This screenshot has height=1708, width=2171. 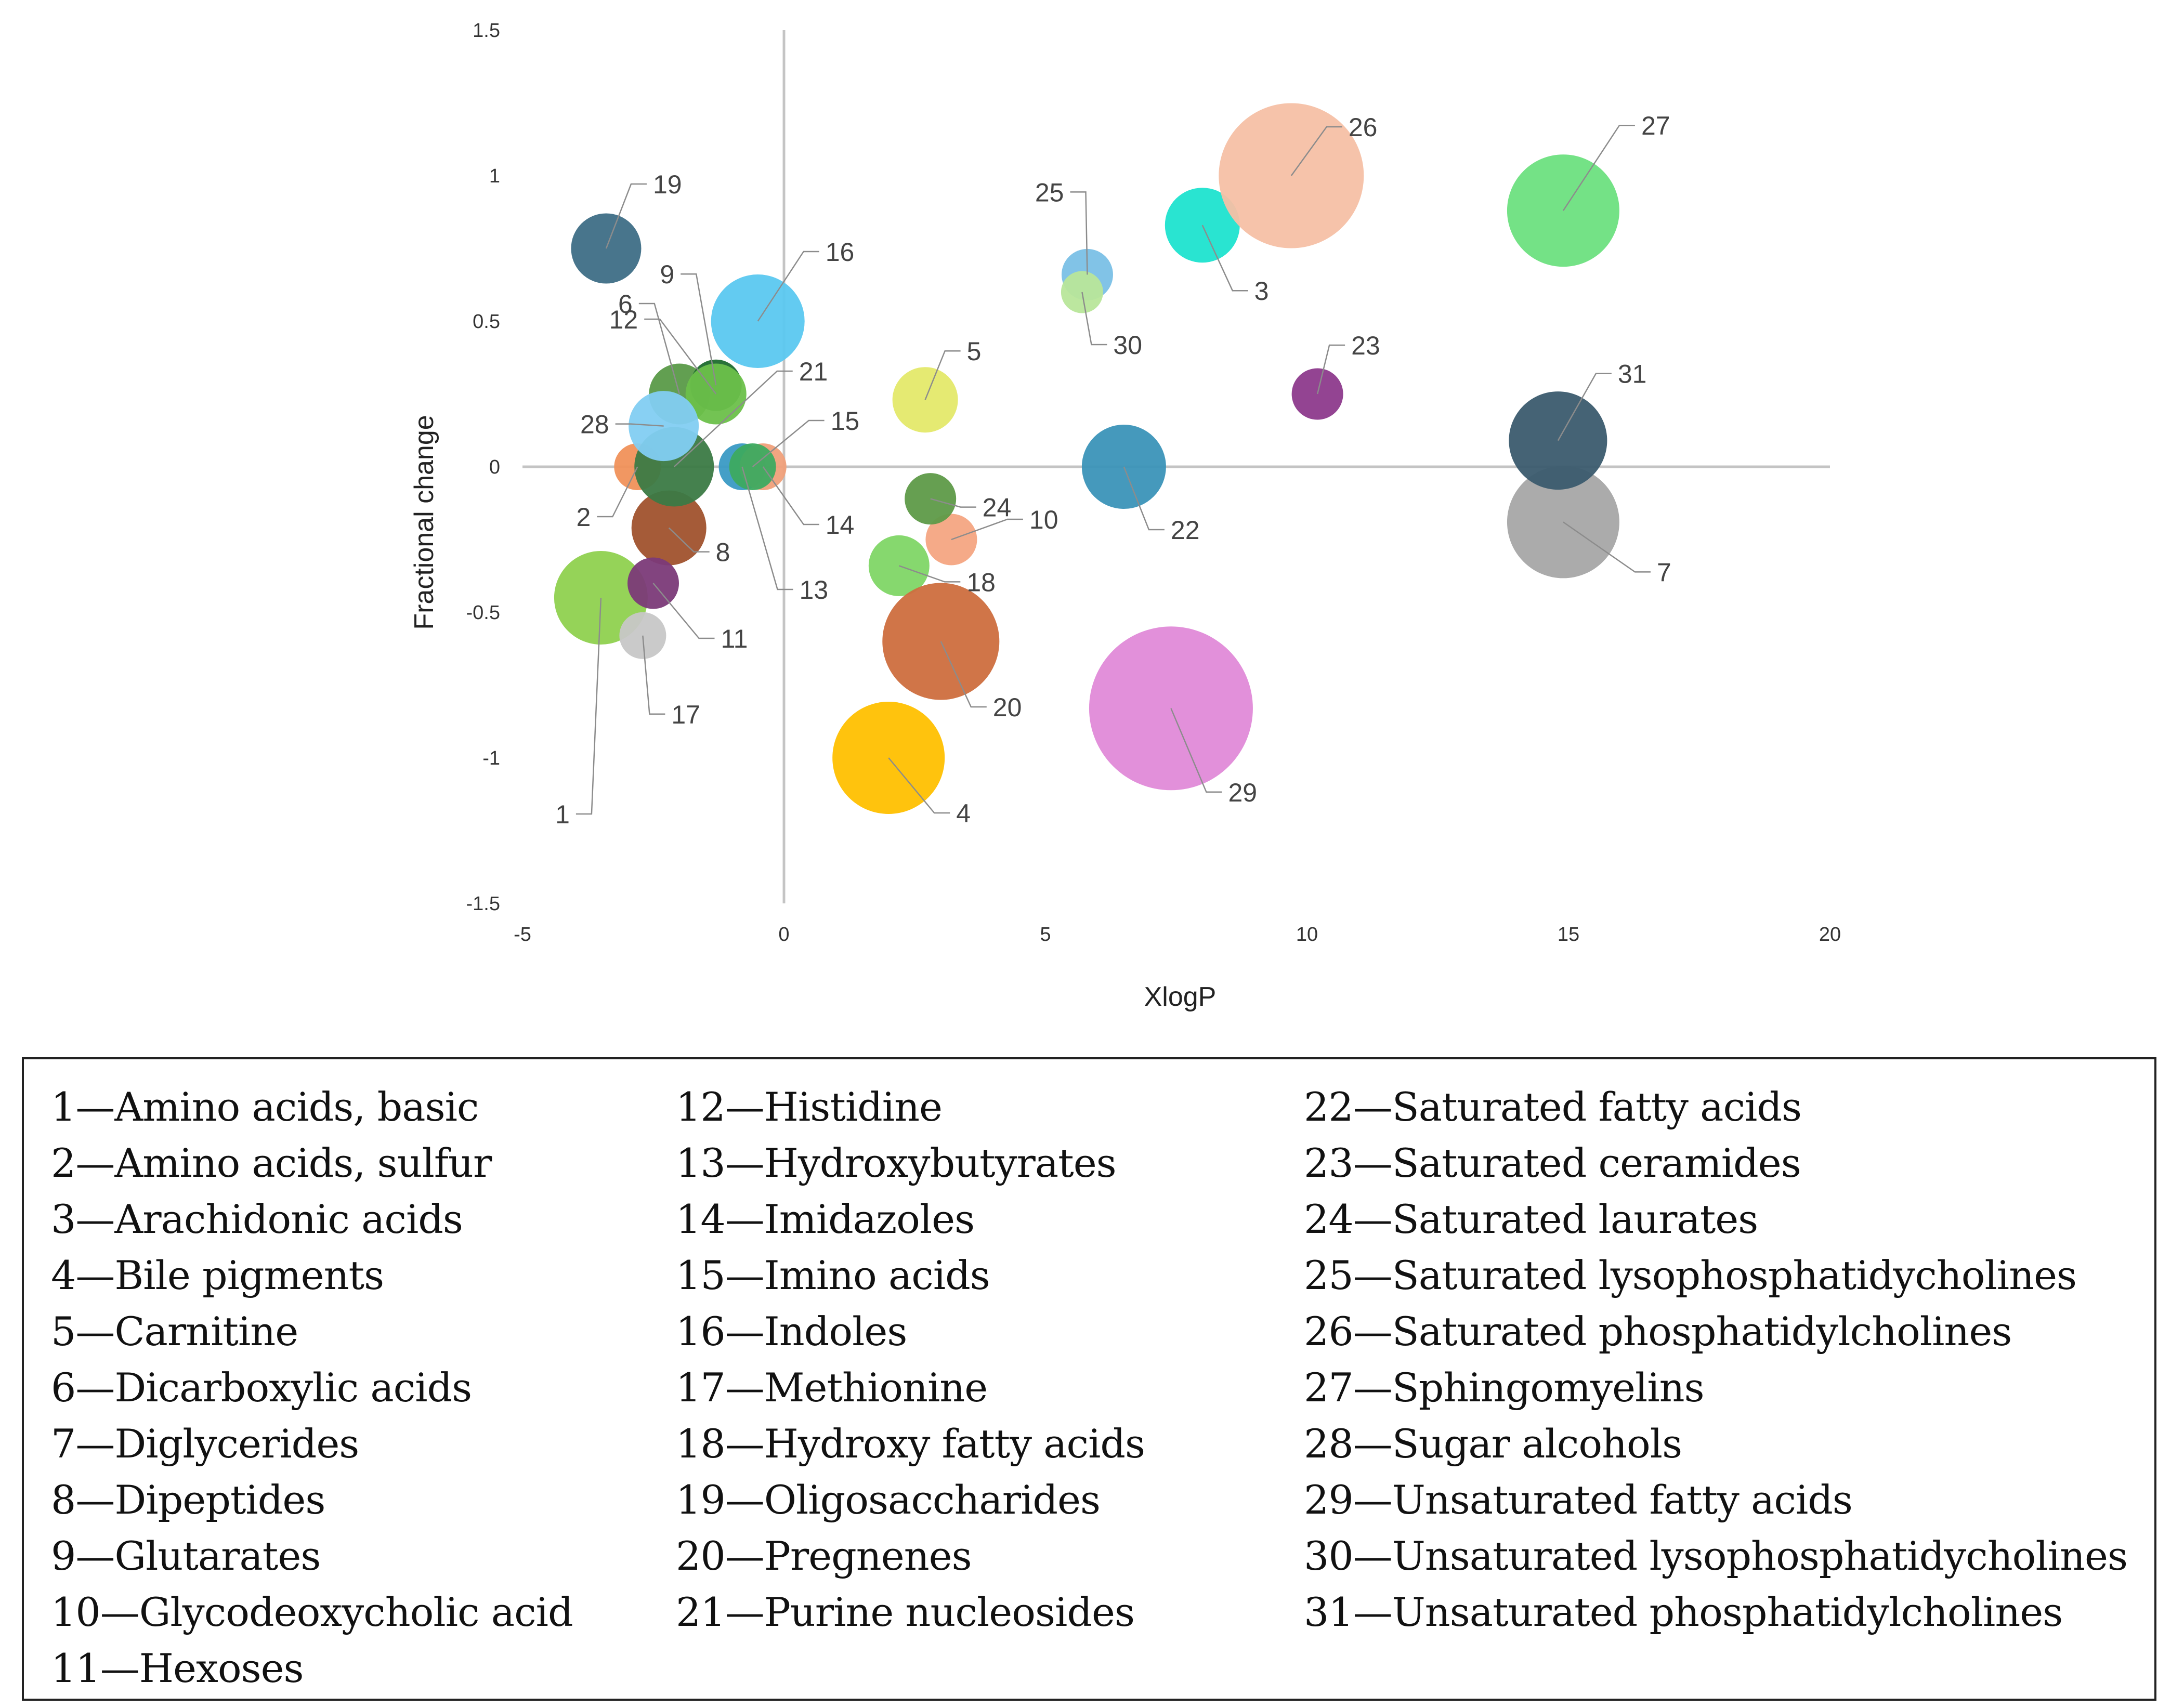 I want to click on x-tick-label: 5, so click(x=1045, y=935).